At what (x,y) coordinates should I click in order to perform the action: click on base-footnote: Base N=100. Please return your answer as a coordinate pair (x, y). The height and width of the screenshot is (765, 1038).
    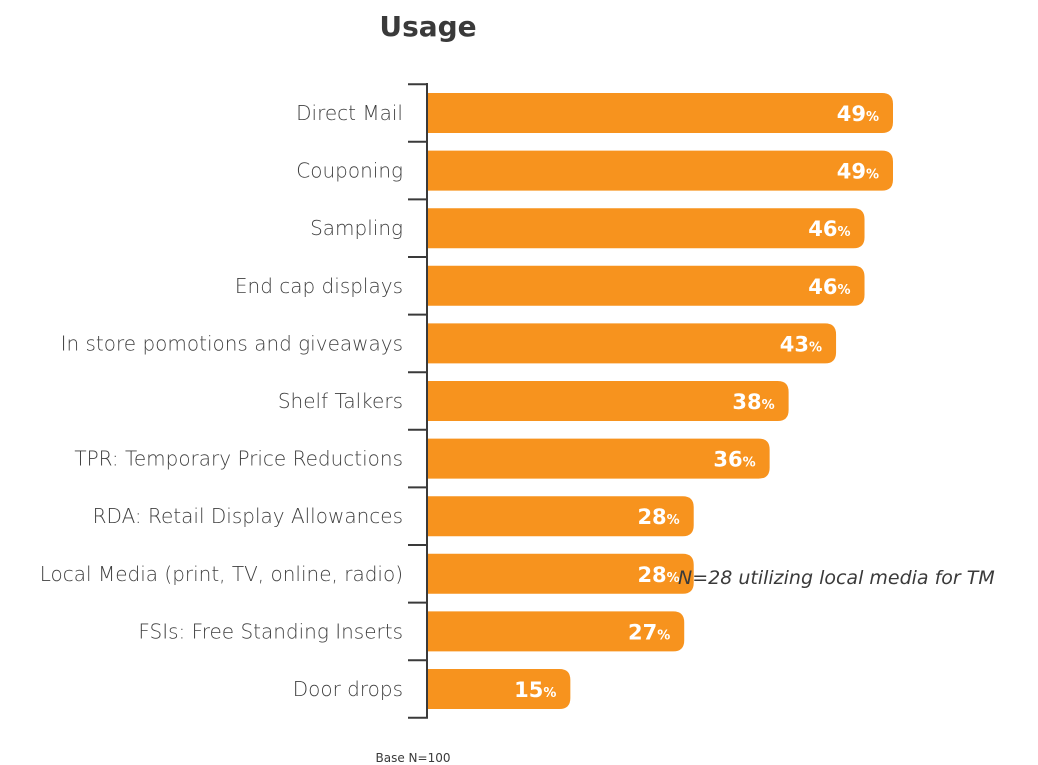
    Looking at the image, I should click on (413, 758).